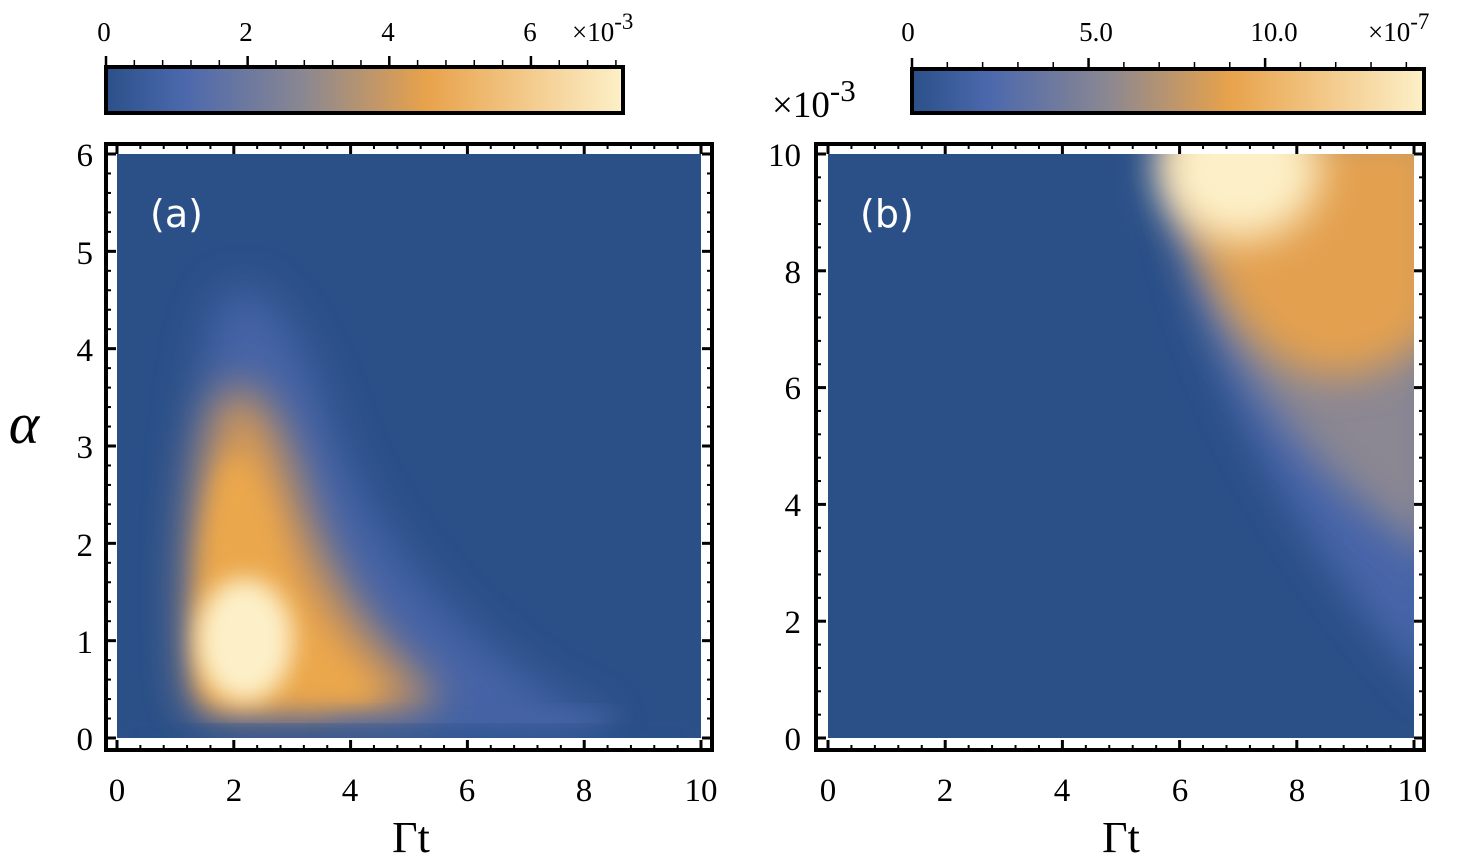 The height and width of the screenshot is (861, 1462). I want to click on colorbar-b-gradient, so click(1168, 91).